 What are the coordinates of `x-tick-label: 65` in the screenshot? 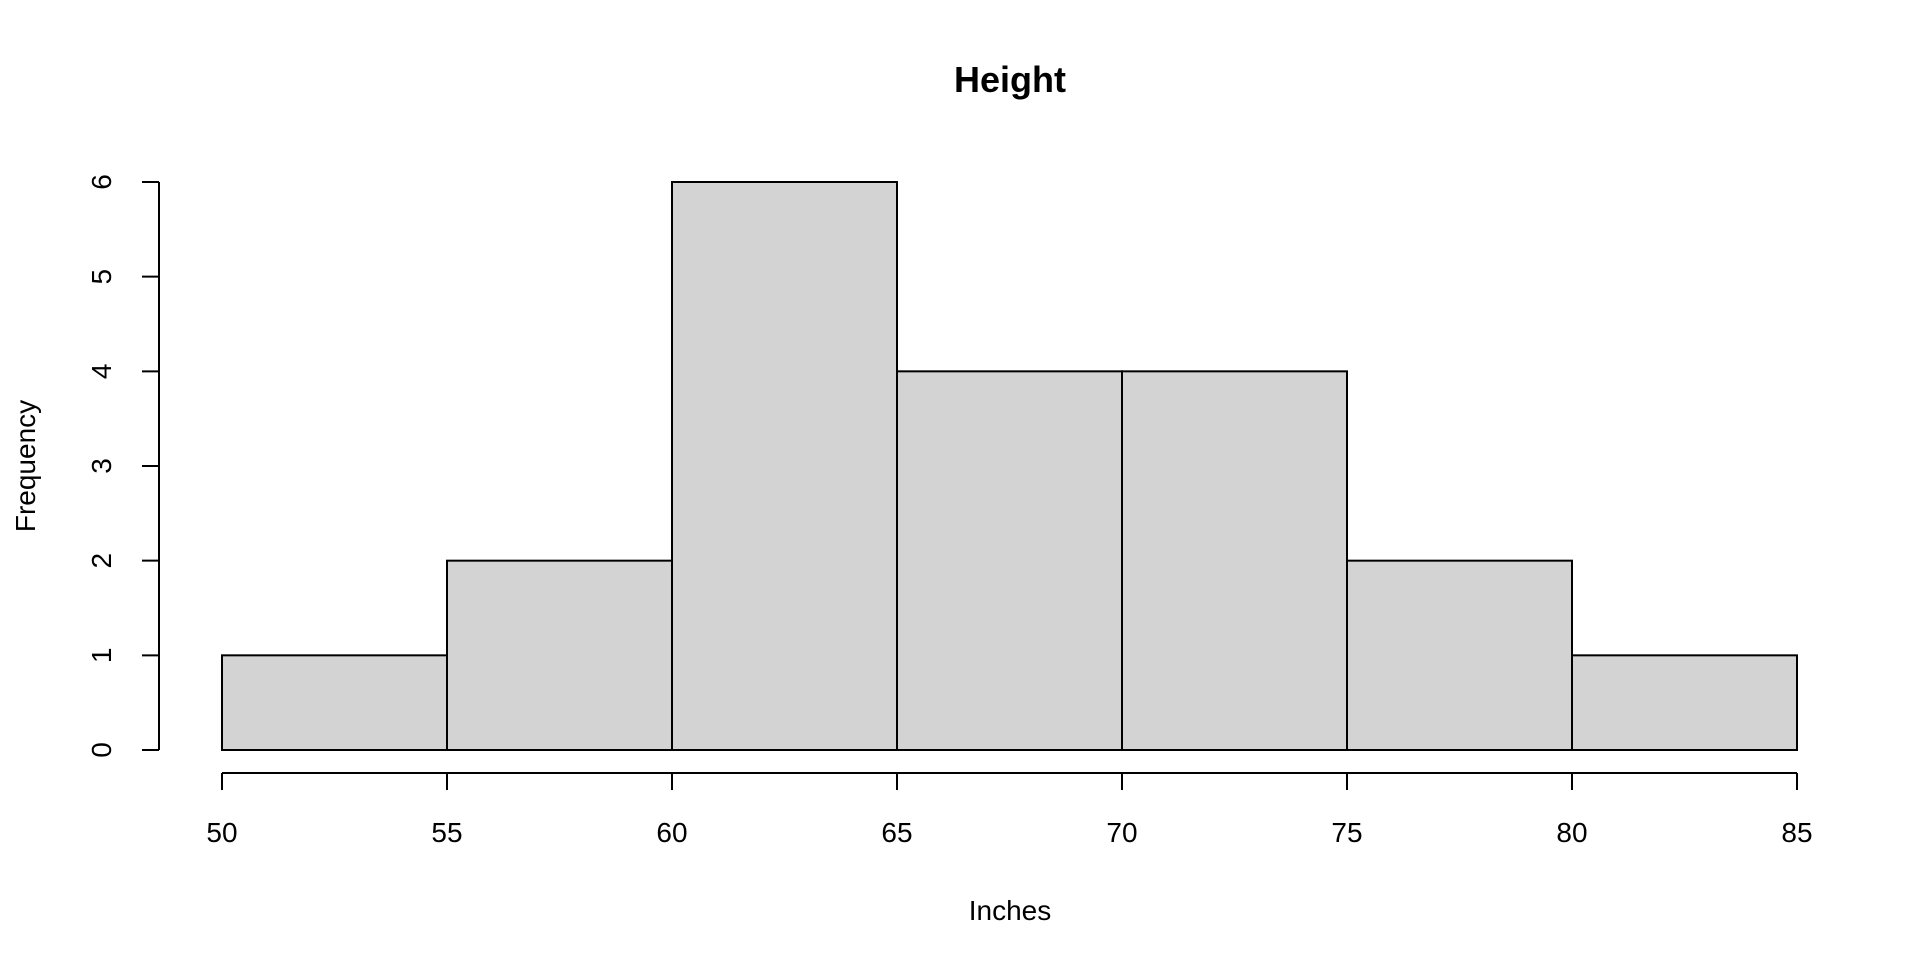 It's located at (896, 832).